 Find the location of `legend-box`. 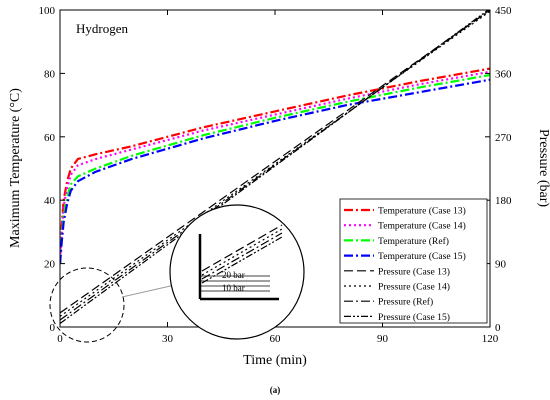

legend-box is located at coordinates (413, 261).